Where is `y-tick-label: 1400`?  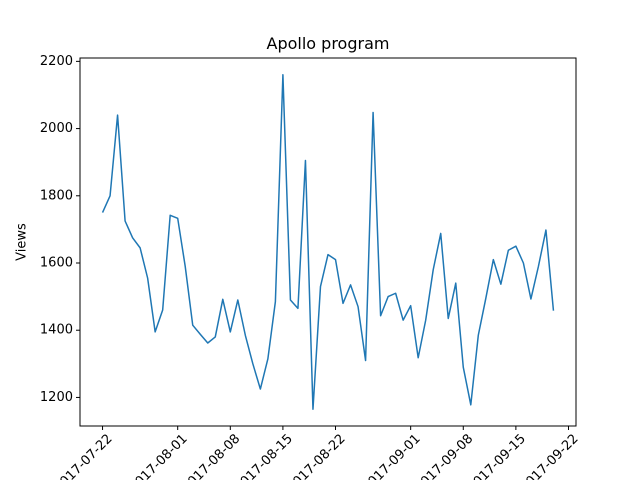
y-tick-label: 1400 is located at coordinates (56, 330).